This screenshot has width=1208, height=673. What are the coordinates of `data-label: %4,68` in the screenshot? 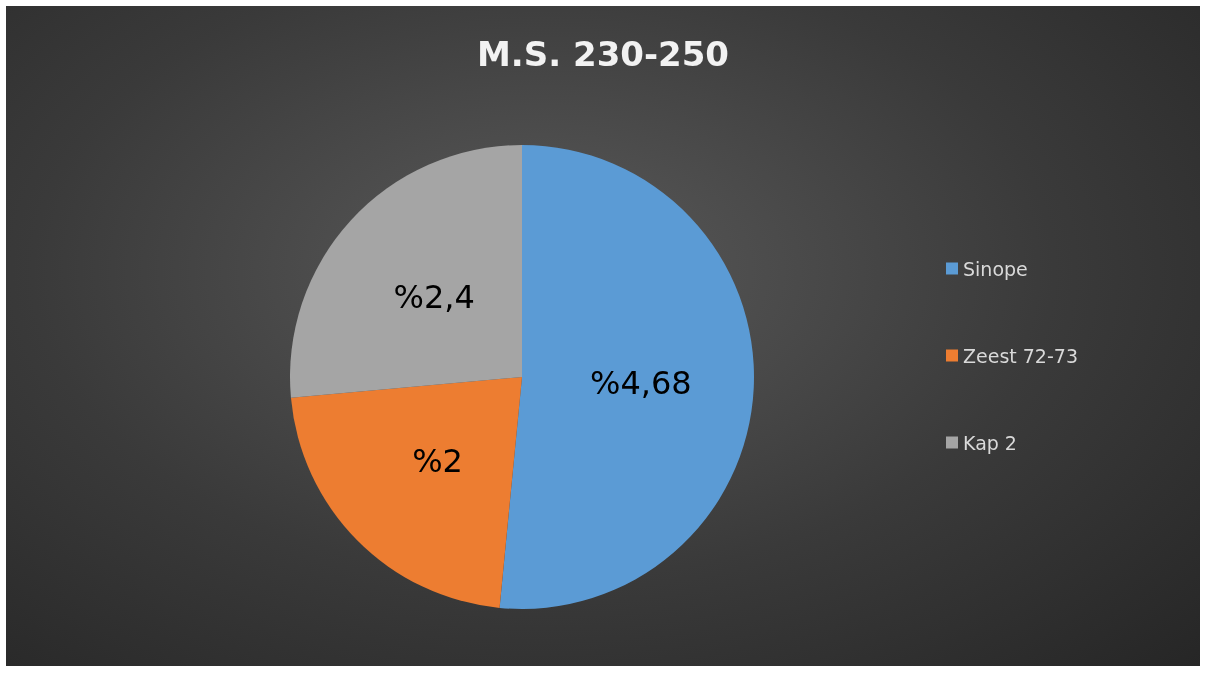 It's located at (641, 382).